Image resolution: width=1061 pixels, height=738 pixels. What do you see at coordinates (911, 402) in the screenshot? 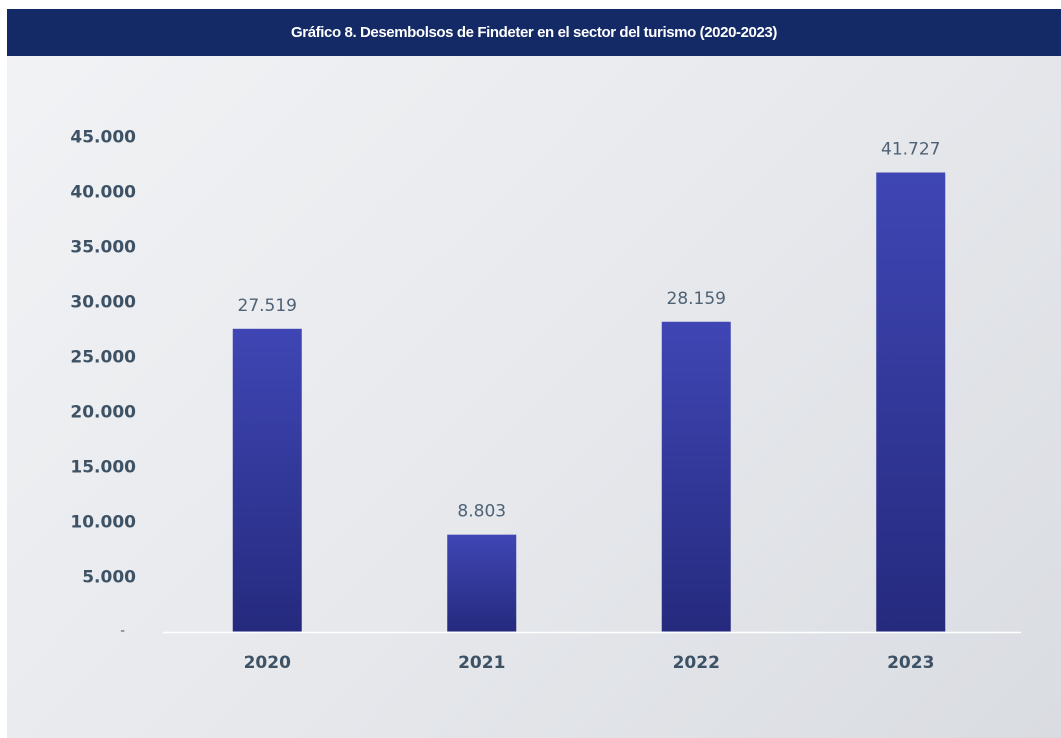
I see `bar-2023` at bounding box center [911, 402].